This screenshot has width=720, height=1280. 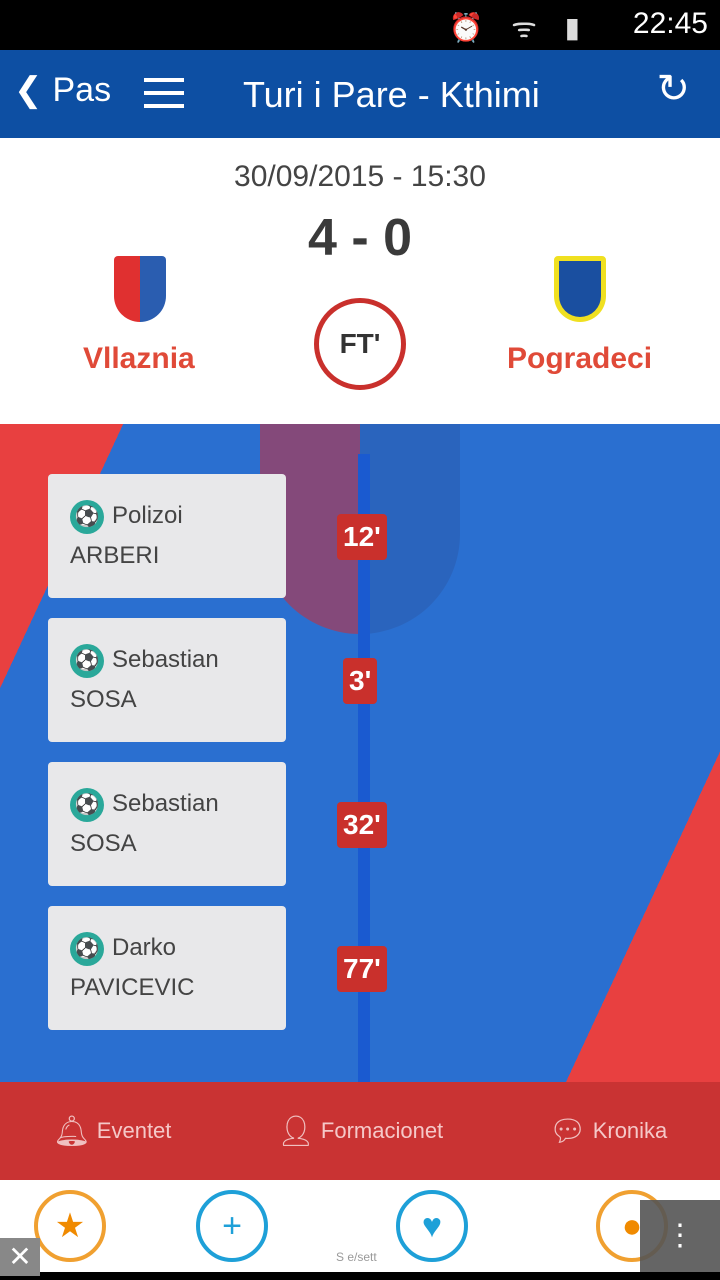 I want to click on chevron-left-icon: ❮, so click(x=28, y=90).